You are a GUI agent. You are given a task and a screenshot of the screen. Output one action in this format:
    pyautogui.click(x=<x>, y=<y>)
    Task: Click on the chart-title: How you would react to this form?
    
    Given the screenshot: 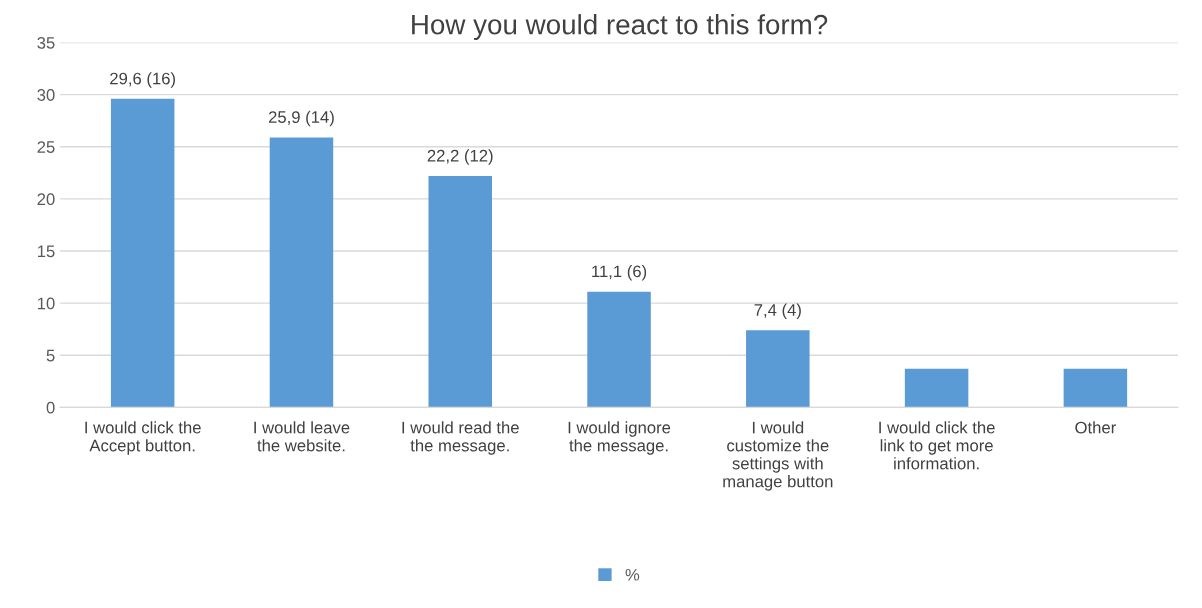 What is the action you would take?
    pyautogui.click(x=620, y=27)
    